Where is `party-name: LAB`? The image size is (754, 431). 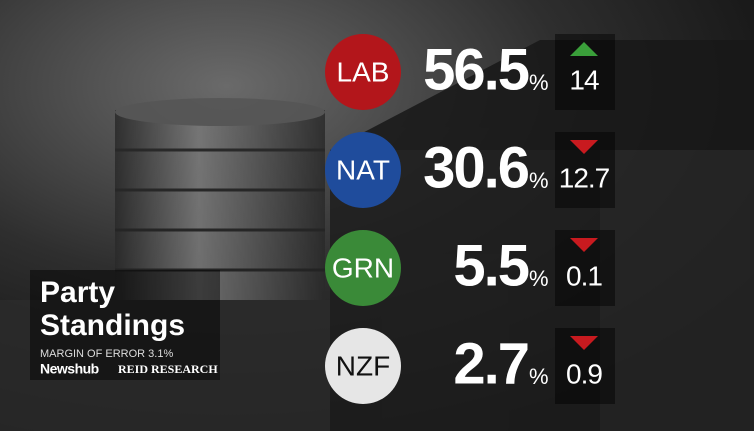
party-name: LAB is located at coordinates (363, 71).